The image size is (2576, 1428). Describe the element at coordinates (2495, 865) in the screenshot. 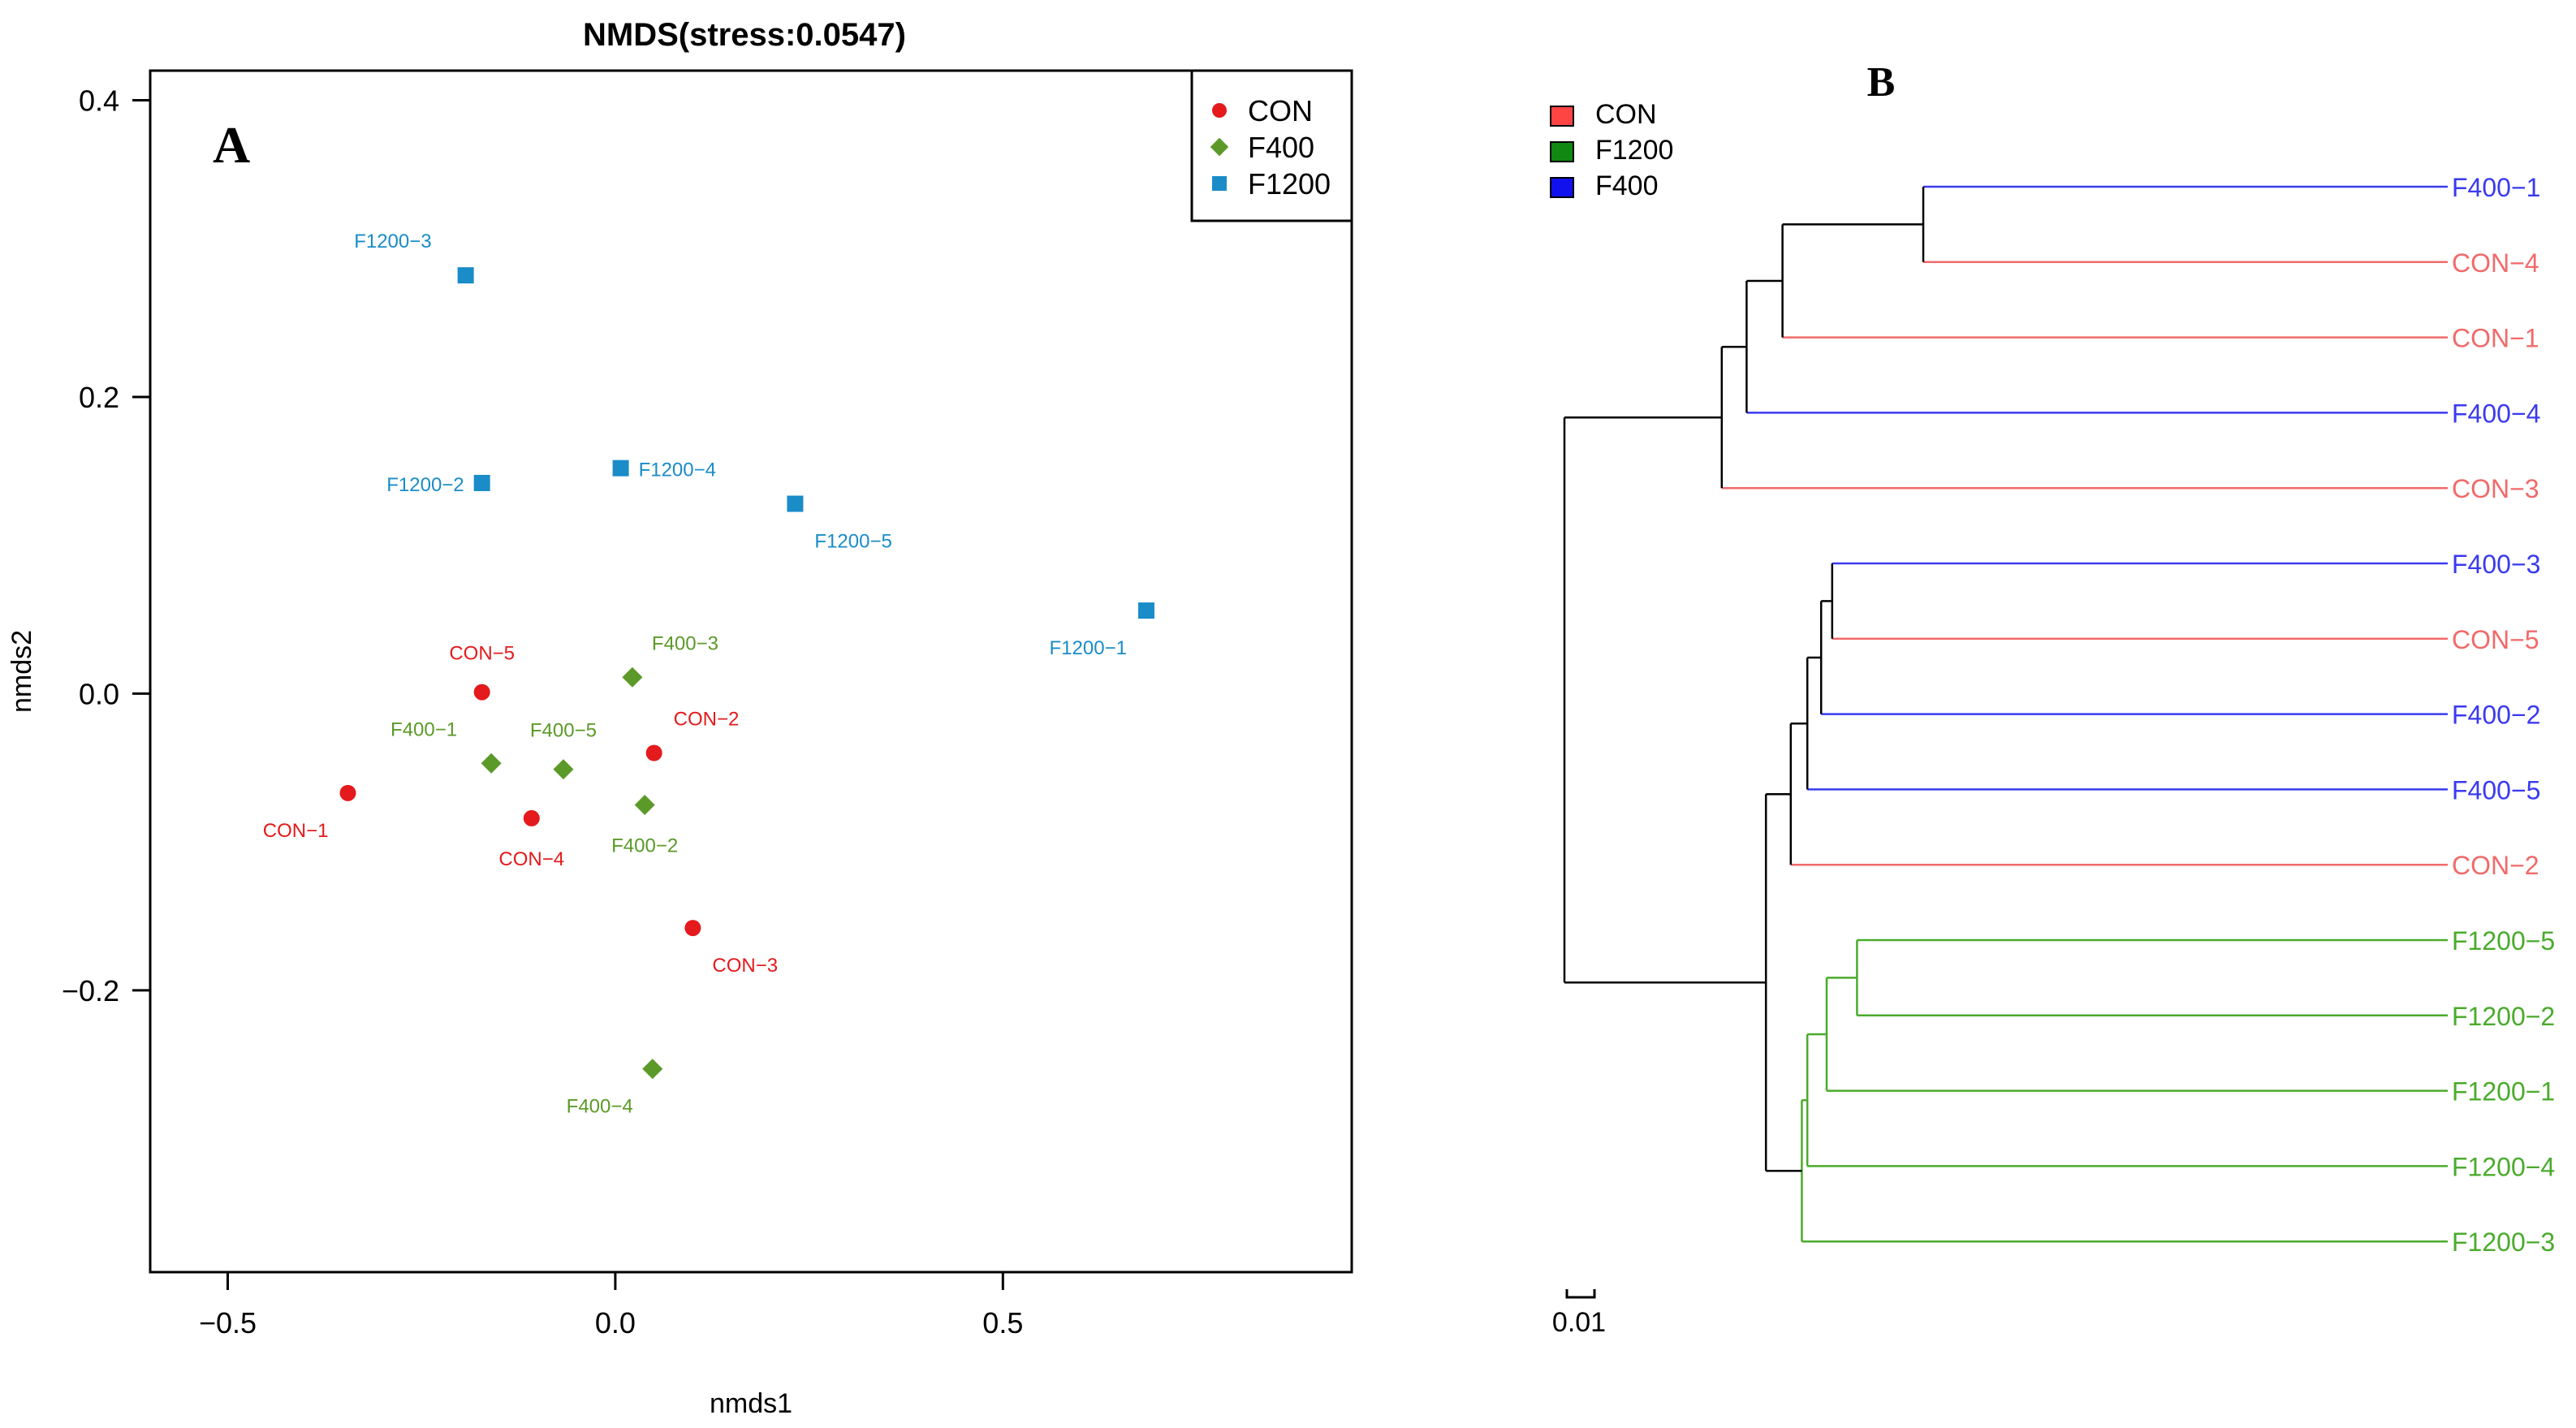

I see `leaf-label: CON−2` at that location.